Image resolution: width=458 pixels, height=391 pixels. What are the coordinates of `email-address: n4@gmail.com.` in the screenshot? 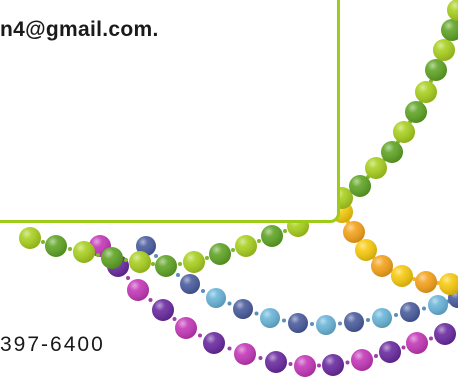 It's located at (79, 29).